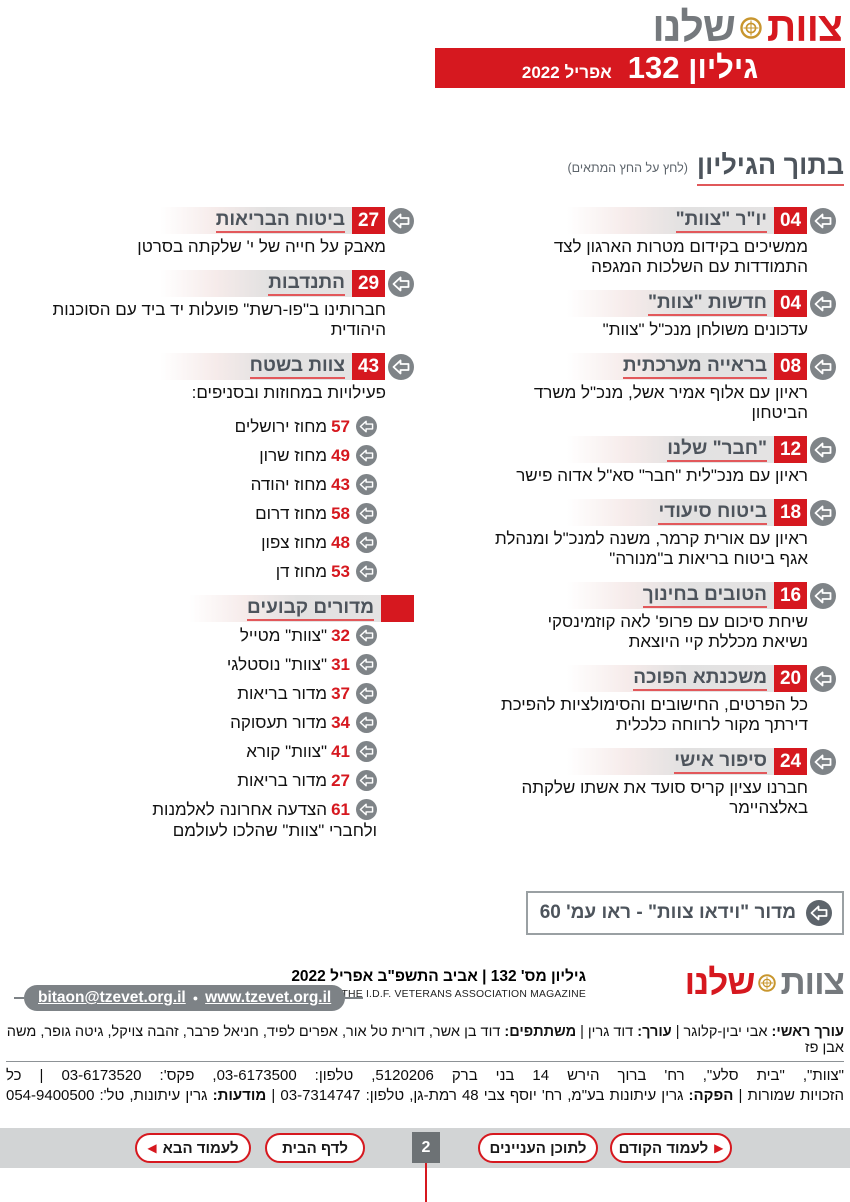 This screenshot has height=1202, width=850. What do you see at coordinates (666, 220) in the screenshot?
I see `section-title-strip: יו"ר "צוות"` at bounding box center [666, 220].